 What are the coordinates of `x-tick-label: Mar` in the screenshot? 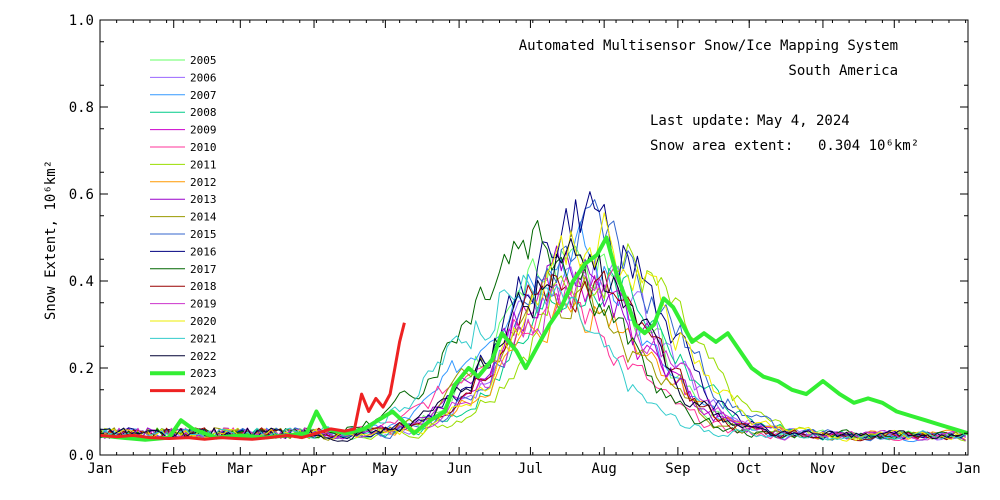 It's located at (240, 469).